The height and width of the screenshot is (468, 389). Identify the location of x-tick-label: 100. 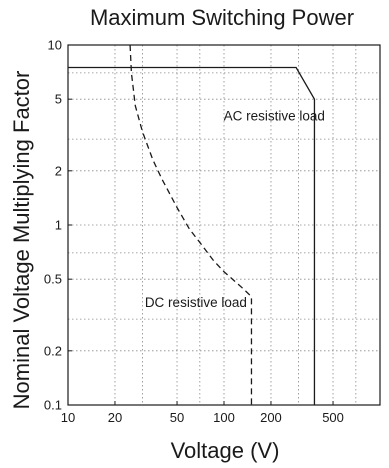
(224, 417).